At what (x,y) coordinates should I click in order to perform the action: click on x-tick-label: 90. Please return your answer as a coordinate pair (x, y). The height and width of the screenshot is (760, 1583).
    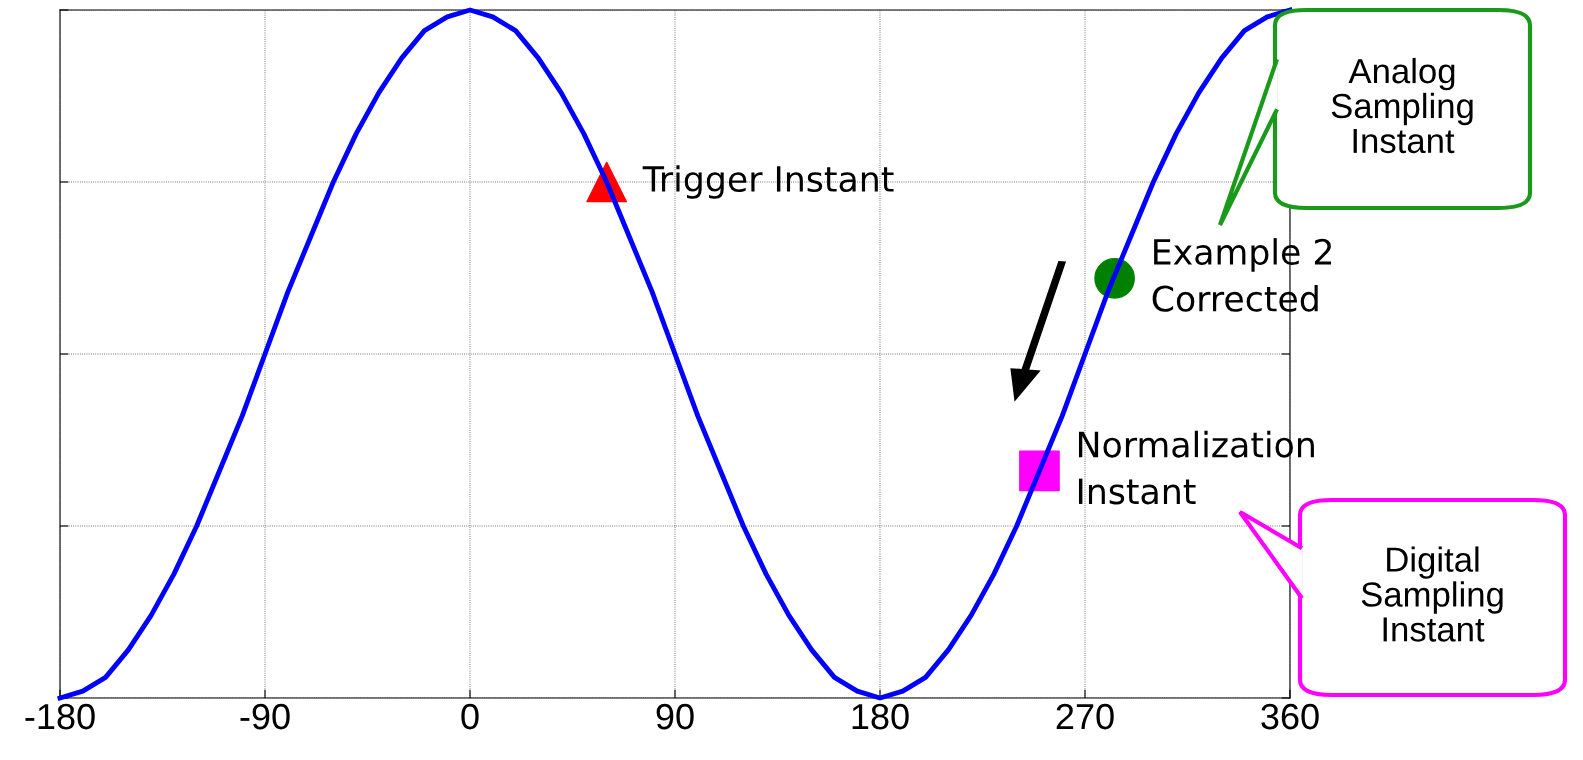
    Looking at the image, I should click on (675, 716).